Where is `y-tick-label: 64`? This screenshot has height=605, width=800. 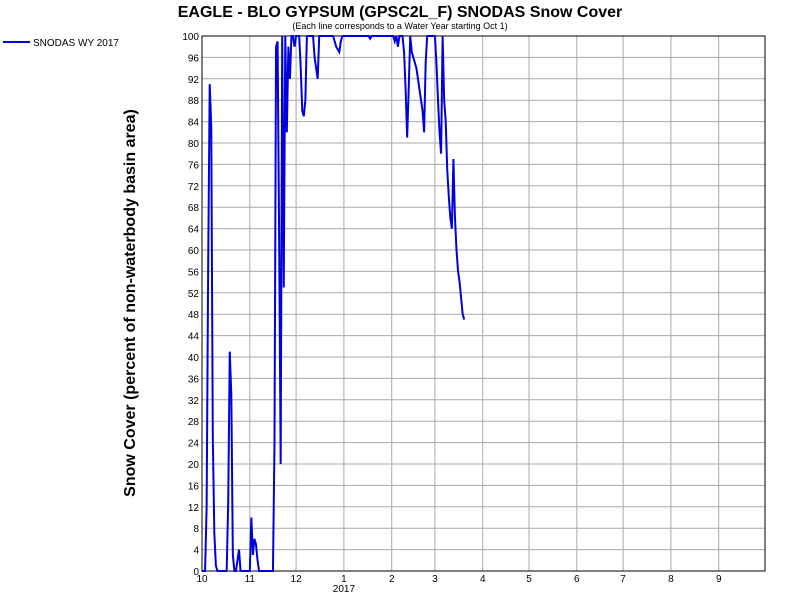 y-tick-label: 64 is located at coordinates (194, 230).